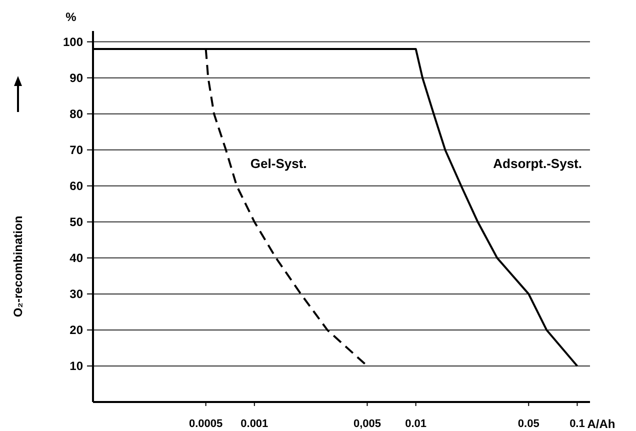 This screenshot has height=431, width=636. I want to click on x-tick-label: 0,005, so click(367, 424).